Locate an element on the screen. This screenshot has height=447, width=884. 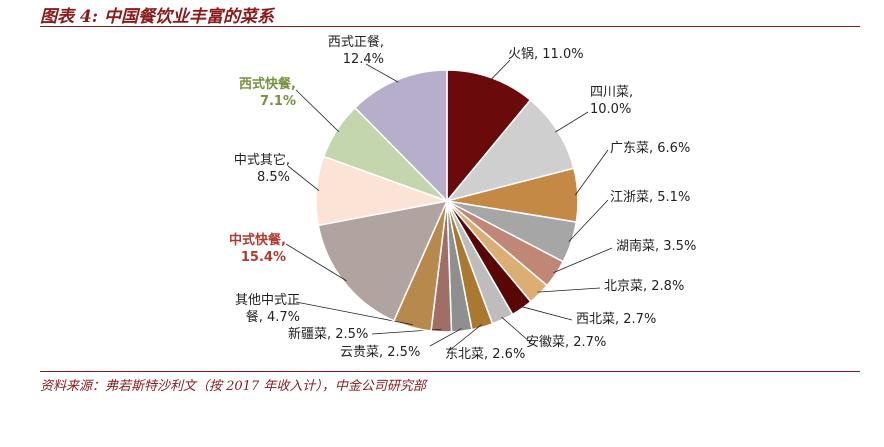
slice-label-3: 江浙菜, 5.1% is located at coordinates (650, 197).